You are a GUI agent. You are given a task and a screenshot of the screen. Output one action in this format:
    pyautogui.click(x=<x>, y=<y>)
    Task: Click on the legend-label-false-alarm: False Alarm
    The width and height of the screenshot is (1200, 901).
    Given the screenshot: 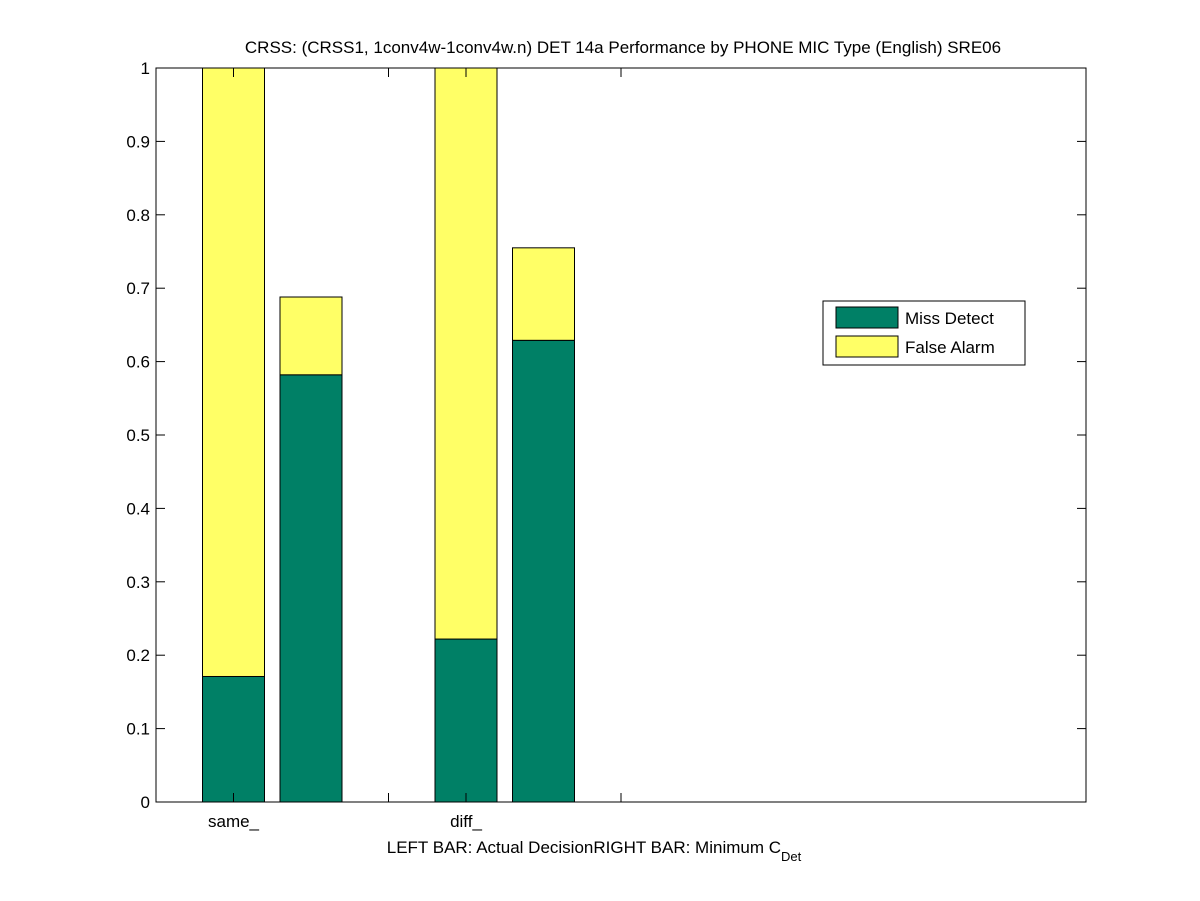 What is the action you would take?
    pyautogui.click(x=950, y=347)
    